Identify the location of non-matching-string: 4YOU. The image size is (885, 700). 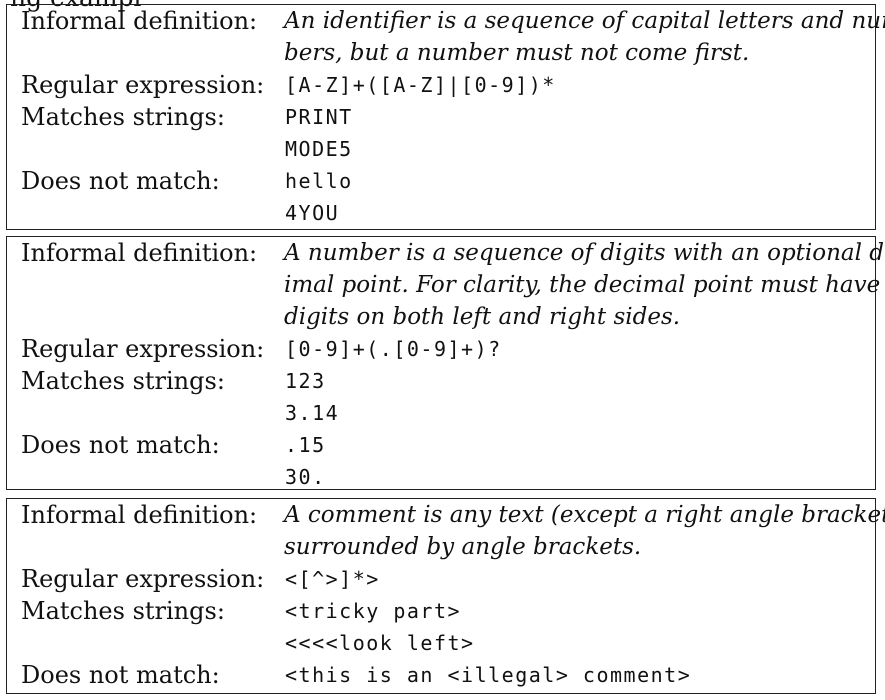
(312, 213).